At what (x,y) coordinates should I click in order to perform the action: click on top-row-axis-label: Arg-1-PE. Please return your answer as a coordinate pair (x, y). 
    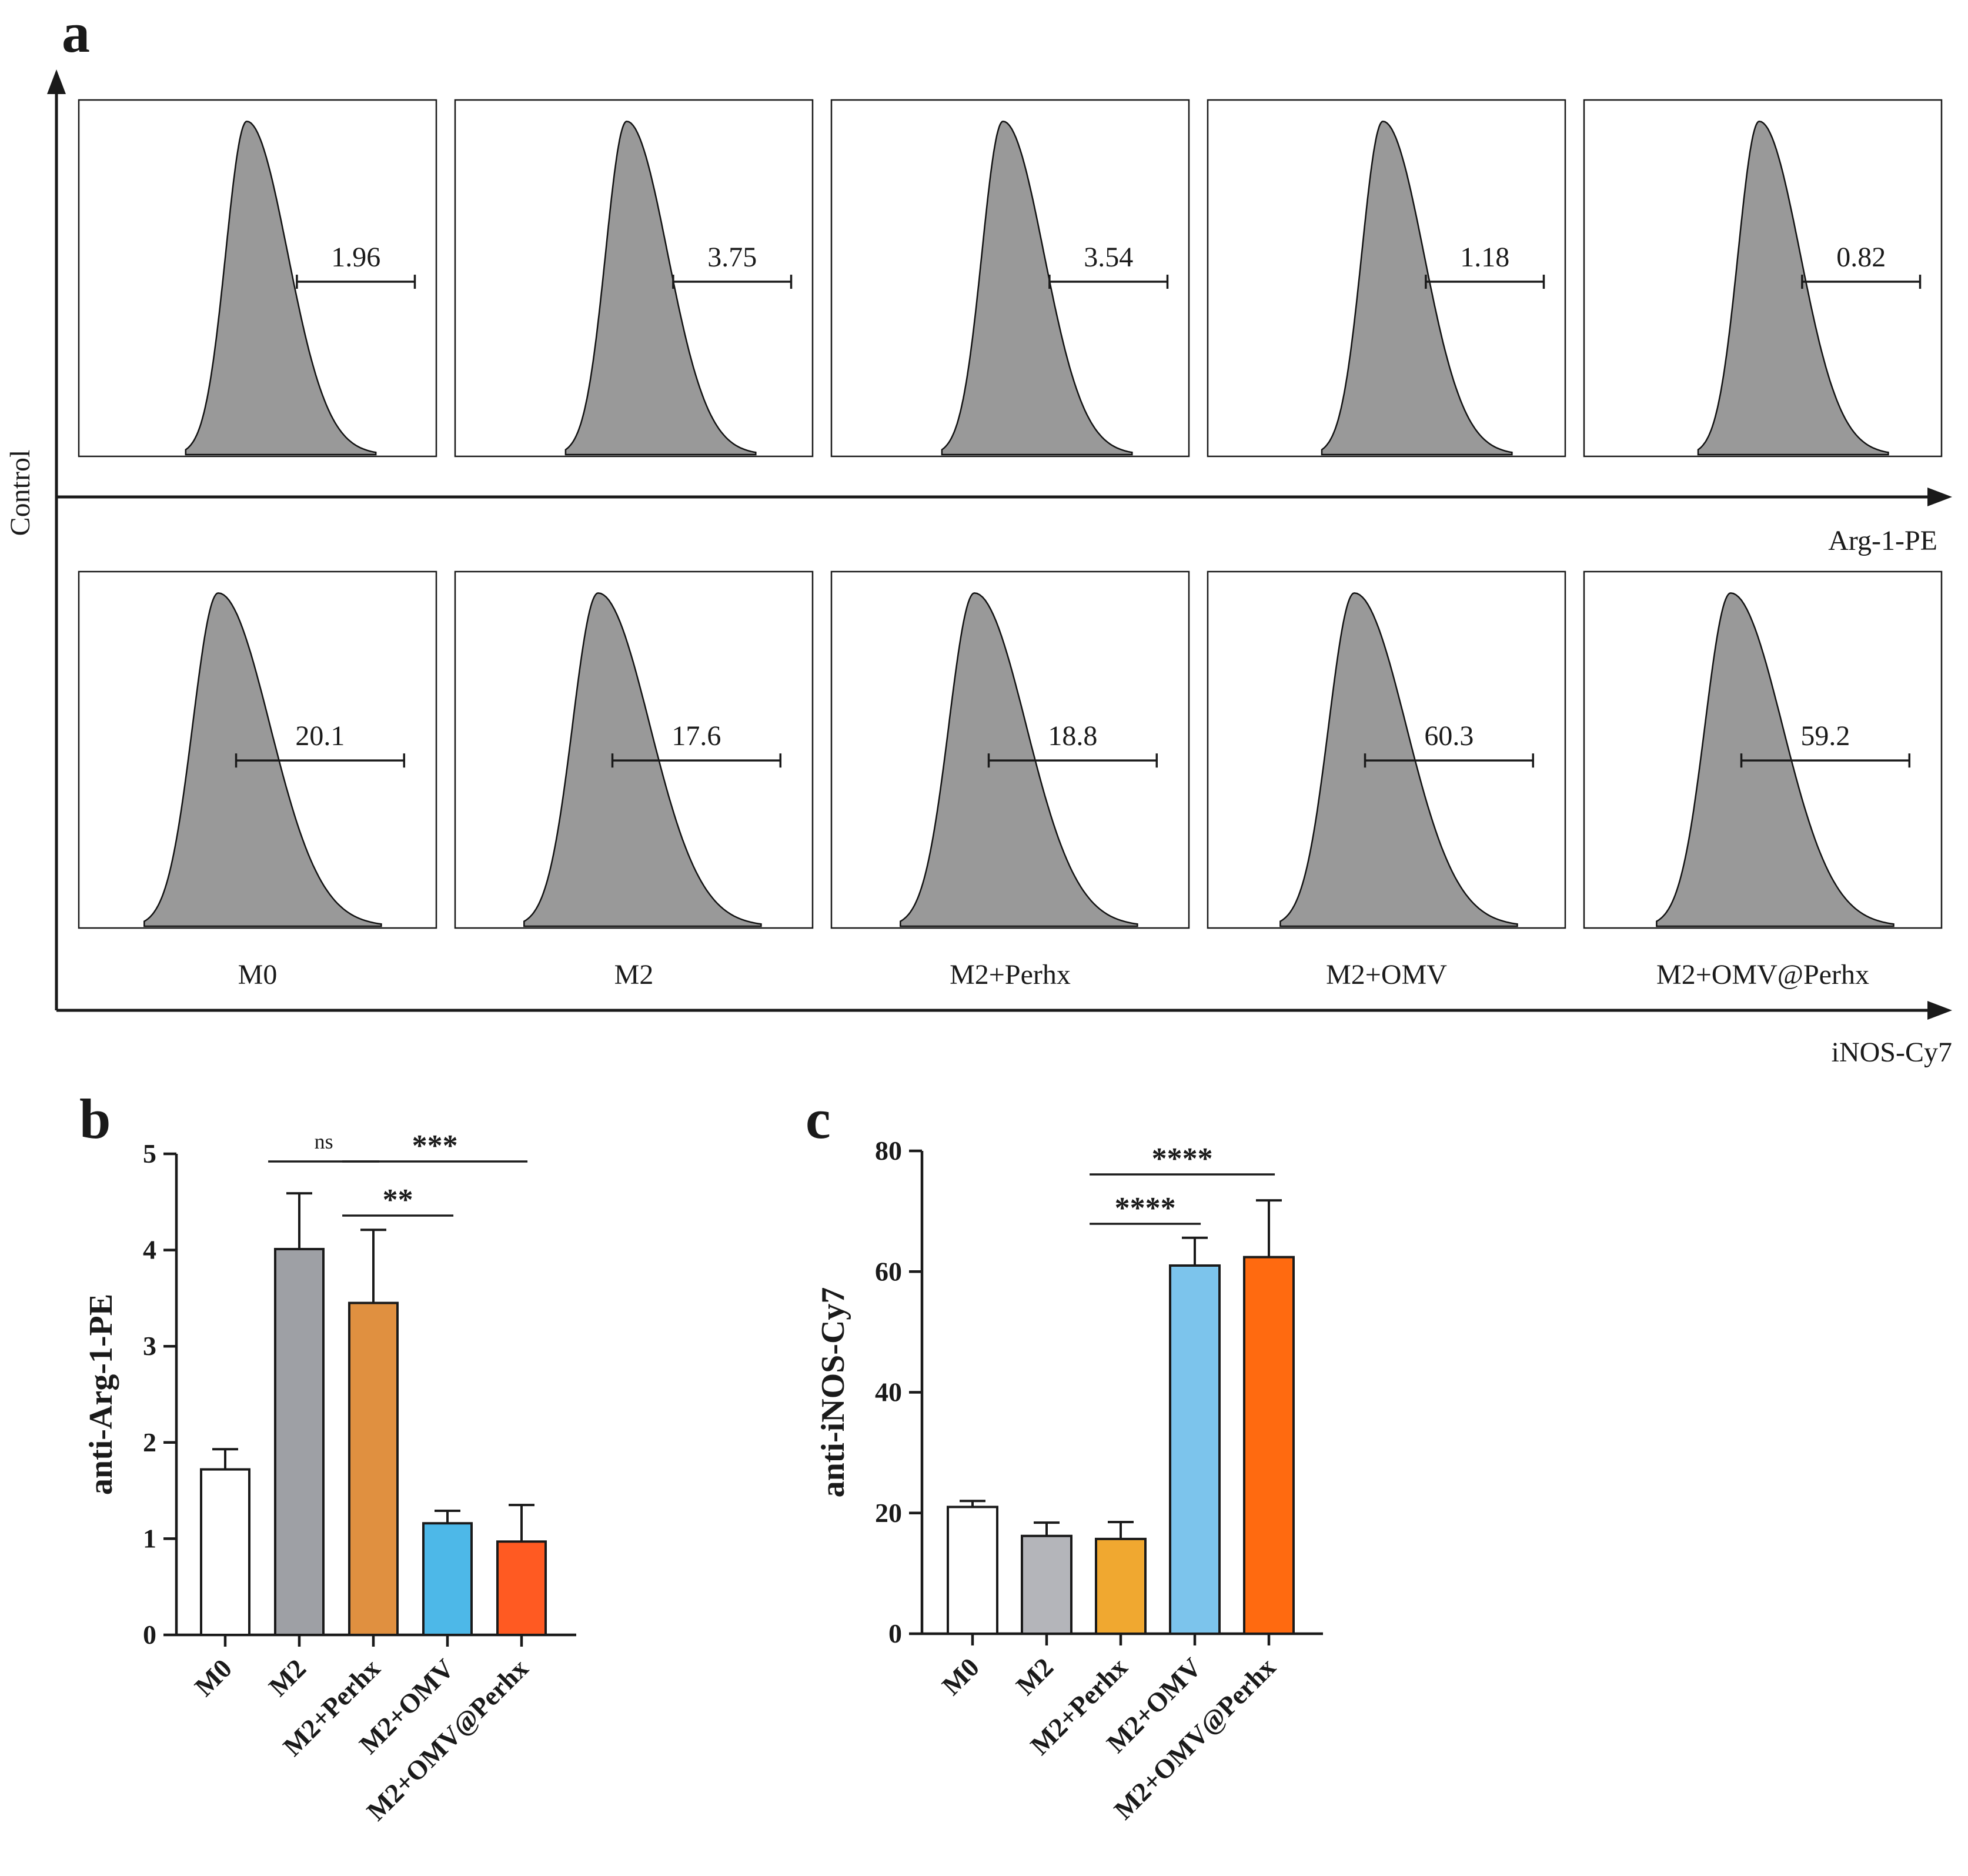
    Looking at the image, I should click on (1882, 540).